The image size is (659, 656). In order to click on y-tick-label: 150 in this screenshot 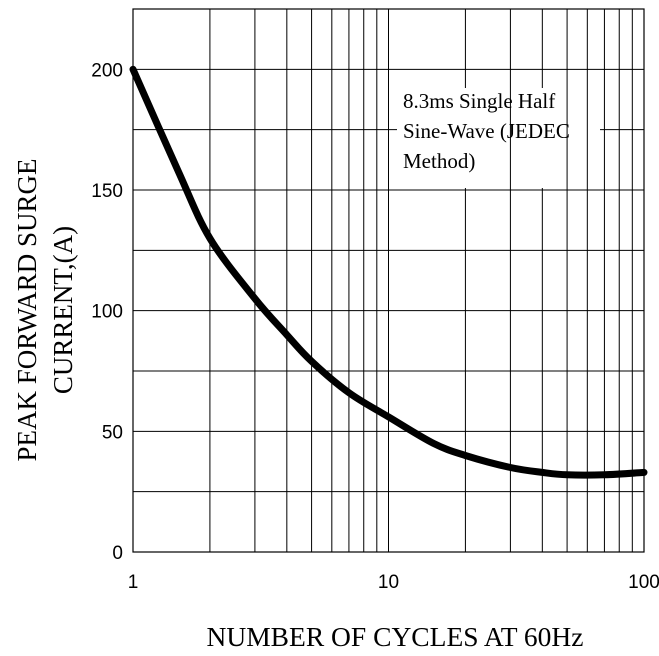, I will do `click(107, 191)`.